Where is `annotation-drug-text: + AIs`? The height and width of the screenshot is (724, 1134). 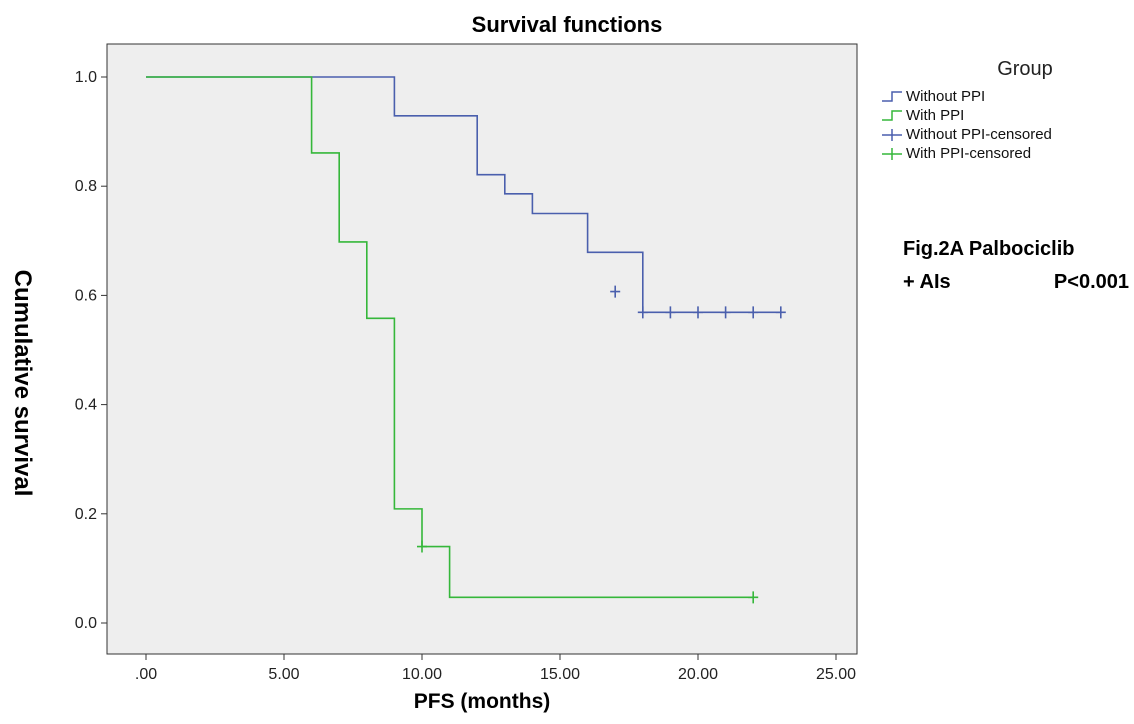
annotation-drug-text: + AIs is located at coordinates (927, 282).